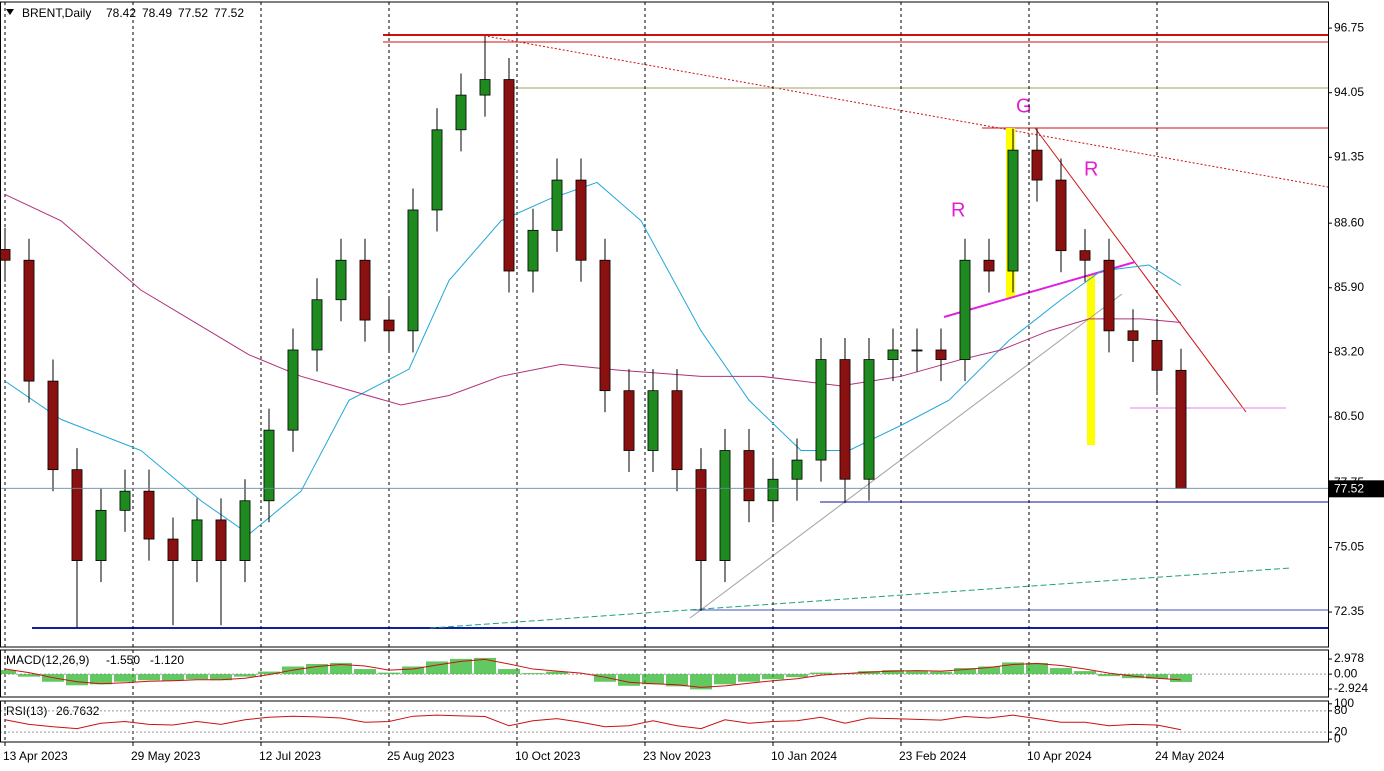  I want to click on y-tick-label: 72.35, so click(1349, 611).